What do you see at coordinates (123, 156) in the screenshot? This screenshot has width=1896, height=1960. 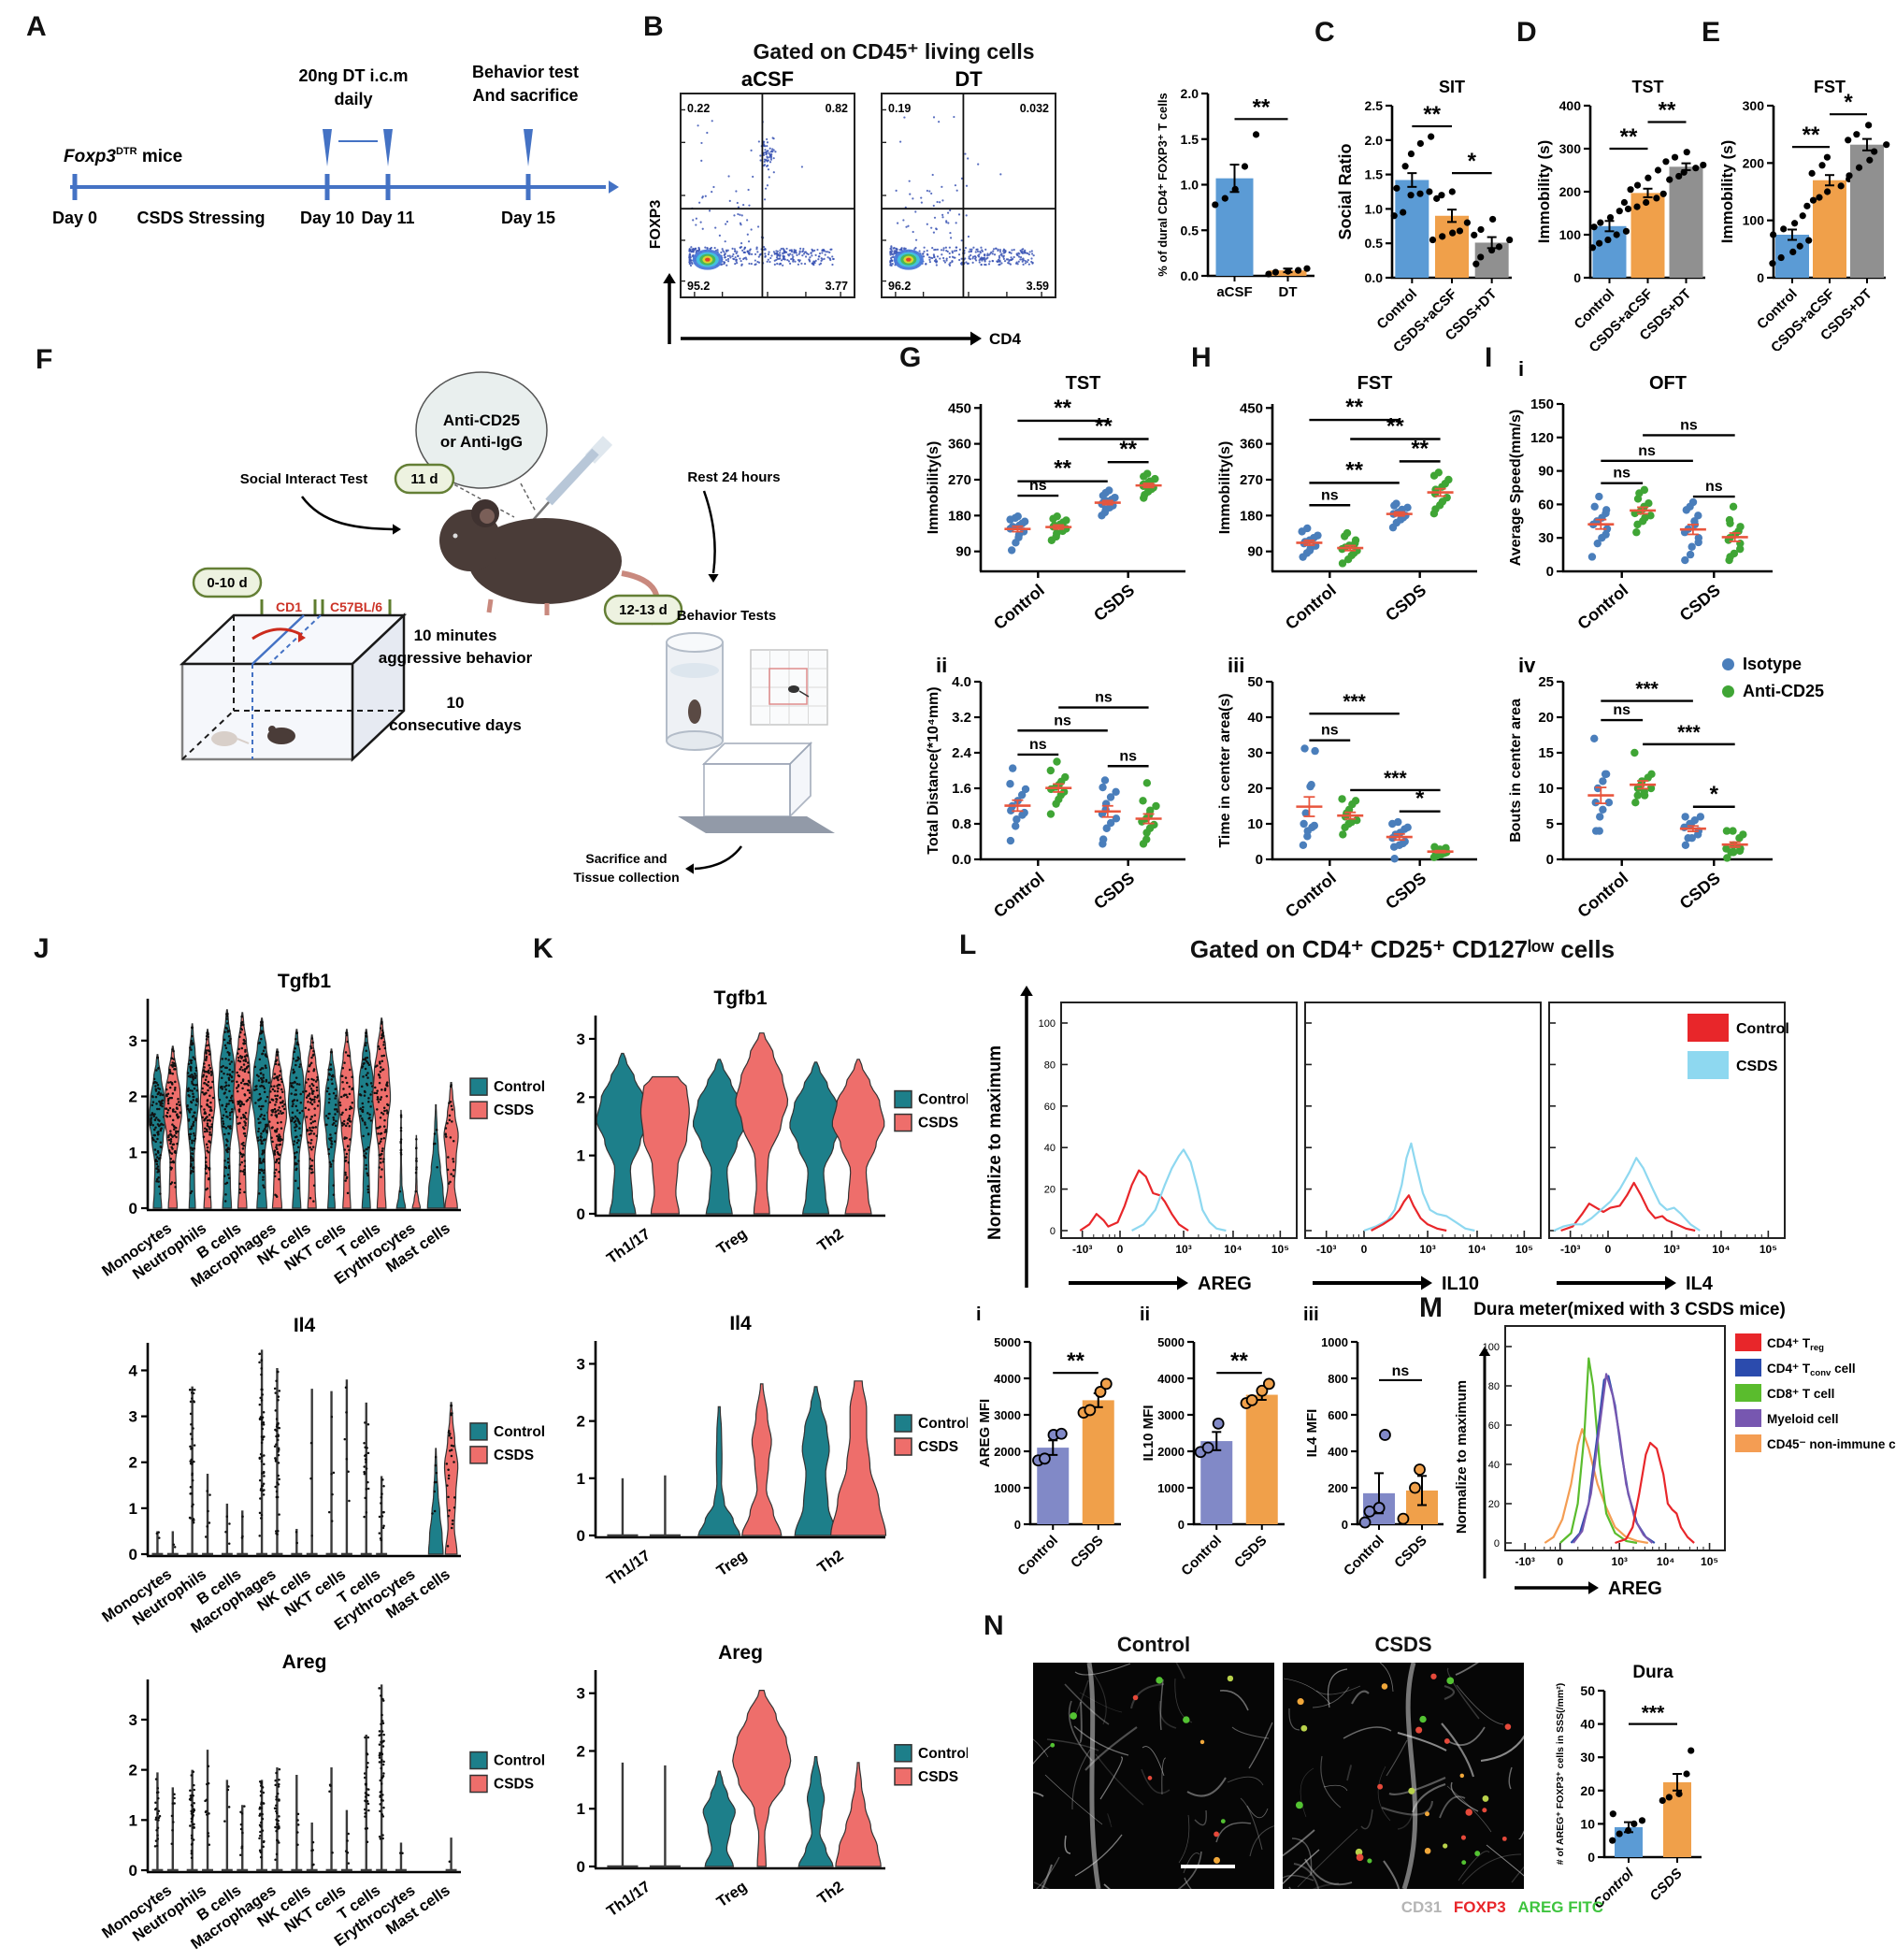 I see `svg-text: Foxp3DTR mice` at bounding box center [123, 156].